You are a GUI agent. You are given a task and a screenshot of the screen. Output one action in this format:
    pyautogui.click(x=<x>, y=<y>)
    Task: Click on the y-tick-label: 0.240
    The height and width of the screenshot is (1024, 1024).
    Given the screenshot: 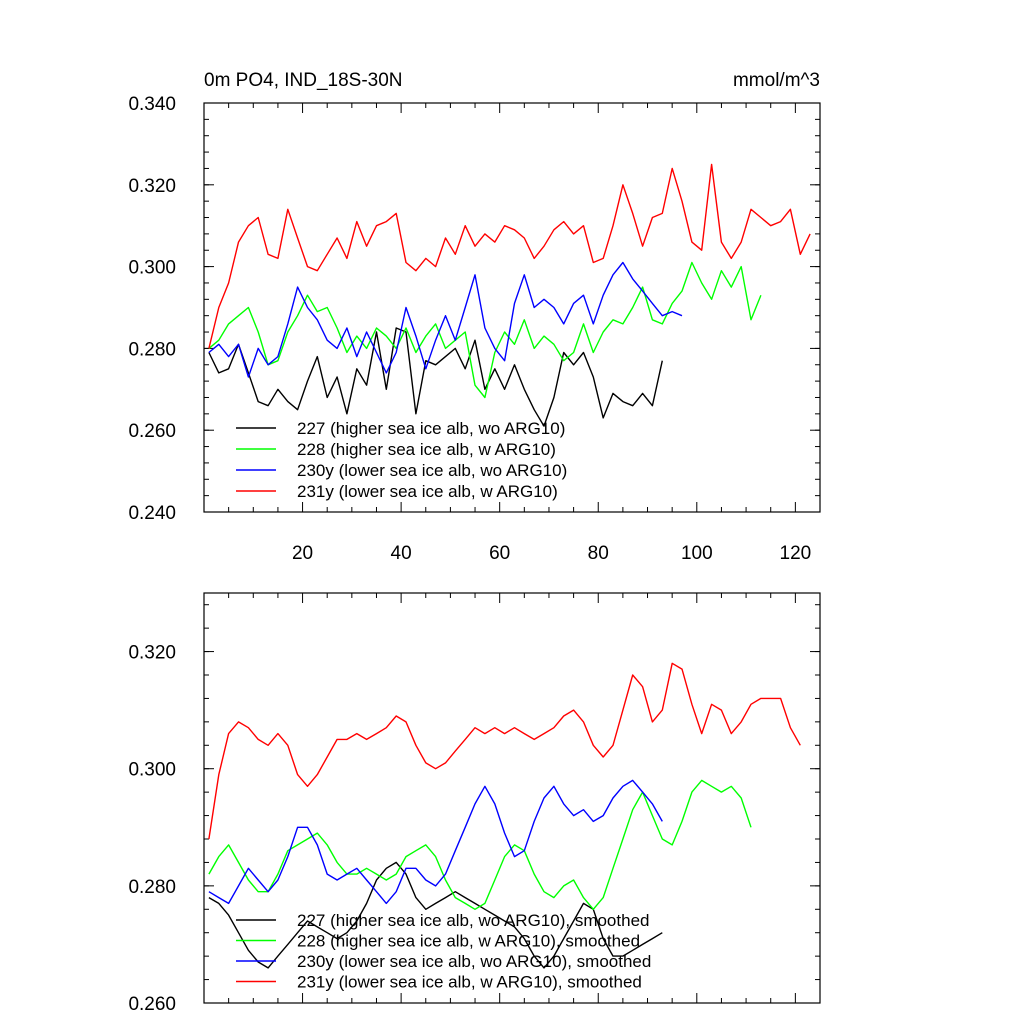 What is the action you would take?
    pyautogui.click(x=152, y=513)
    